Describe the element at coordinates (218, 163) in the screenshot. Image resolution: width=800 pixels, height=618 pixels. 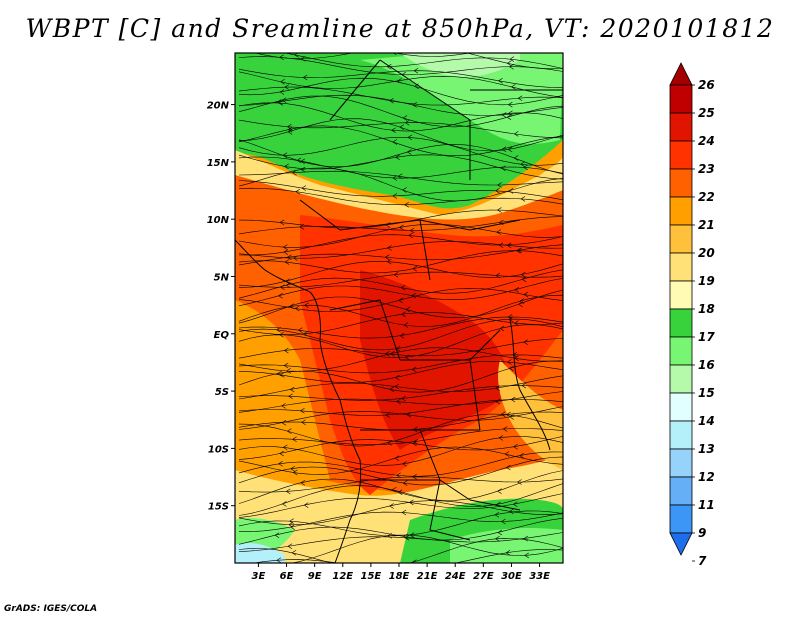
I see `lat-label: 15N` at that location.